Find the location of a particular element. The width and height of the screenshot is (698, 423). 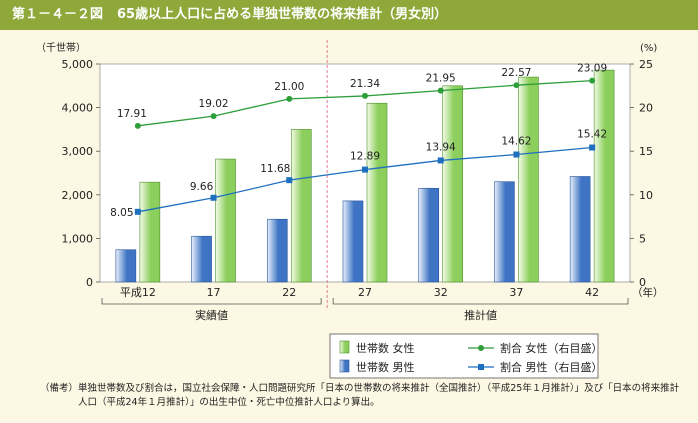

label-male-ratio: 12.89 is located at coordinates (365, 157).